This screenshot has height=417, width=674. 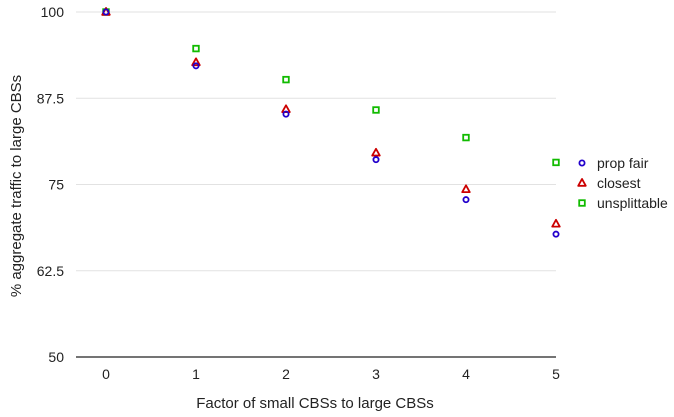 I want to click on y-tick-label: 75, so click(x=56, y=185).